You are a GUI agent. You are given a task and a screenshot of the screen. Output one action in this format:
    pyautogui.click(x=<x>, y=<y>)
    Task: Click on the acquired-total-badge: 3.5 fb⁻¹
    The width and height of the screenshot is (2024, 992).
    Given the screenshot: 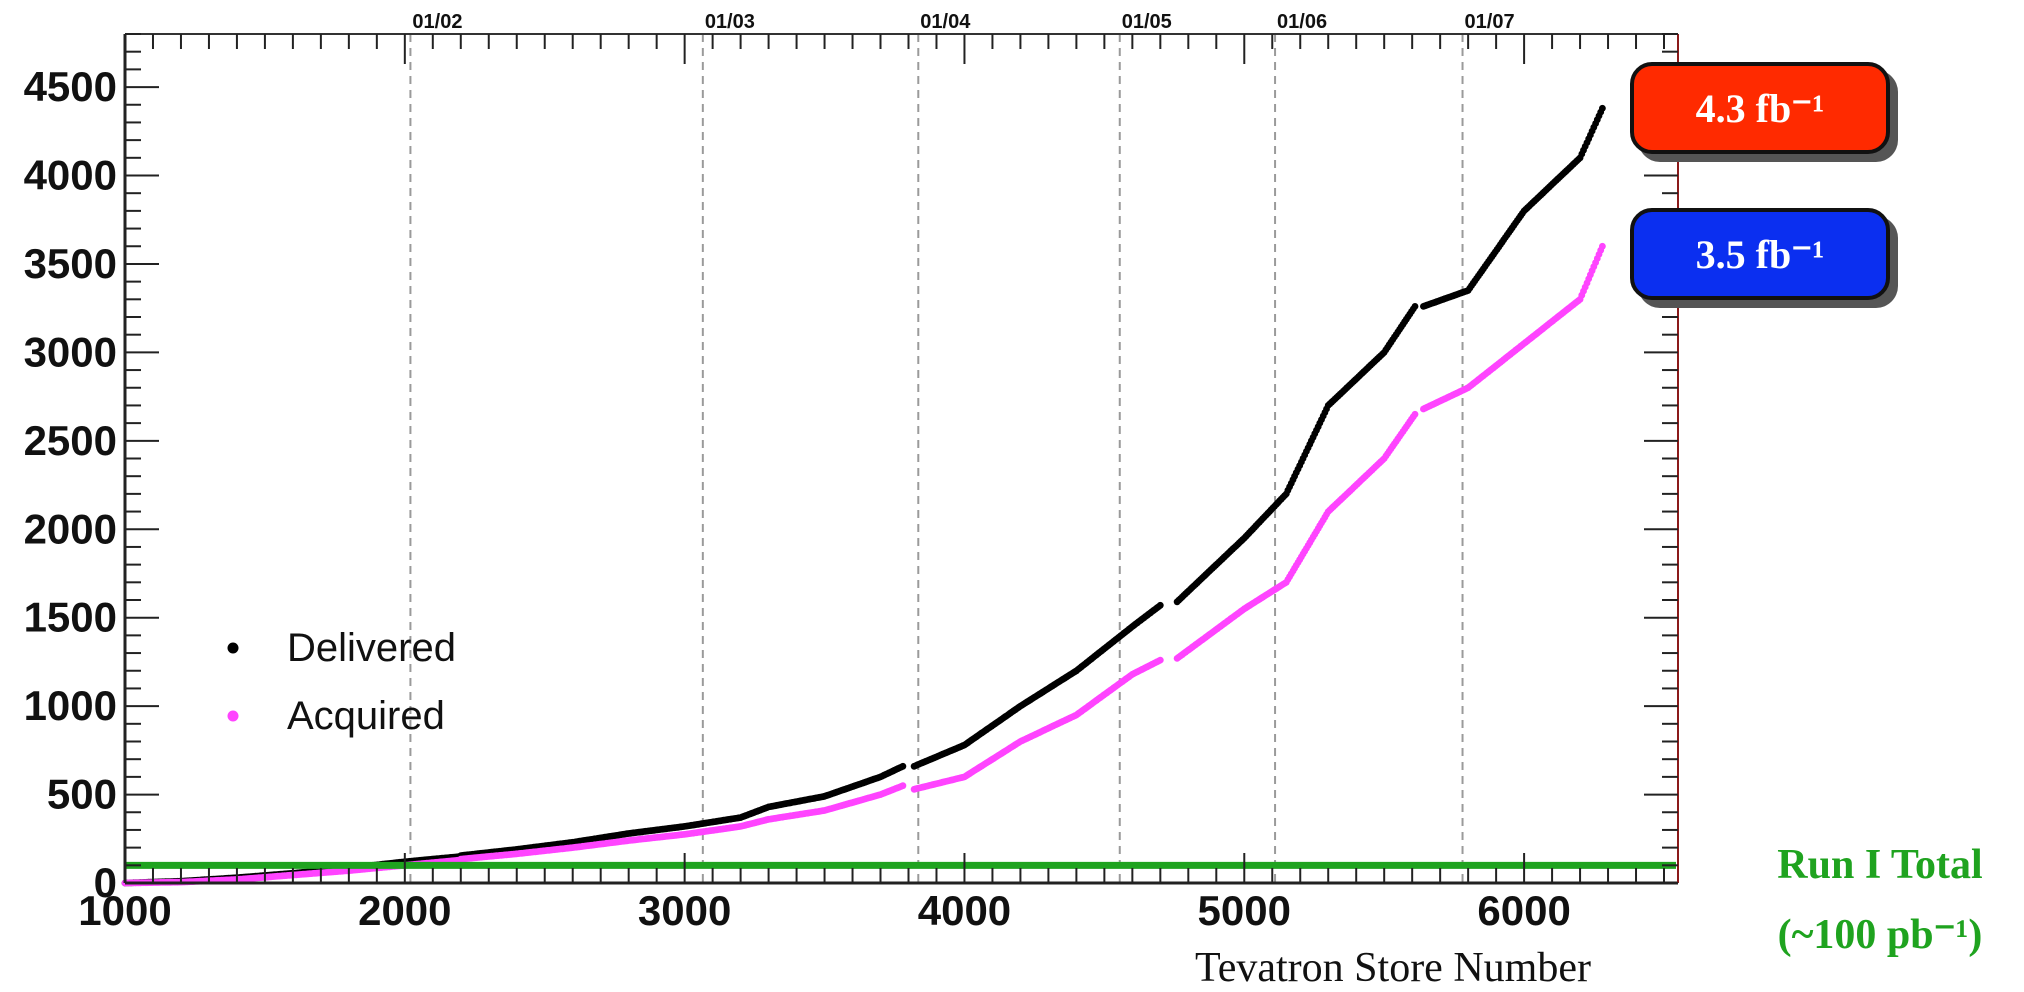 What is the action you would take?
    pyautogui.click(x=1760, y=254)
    